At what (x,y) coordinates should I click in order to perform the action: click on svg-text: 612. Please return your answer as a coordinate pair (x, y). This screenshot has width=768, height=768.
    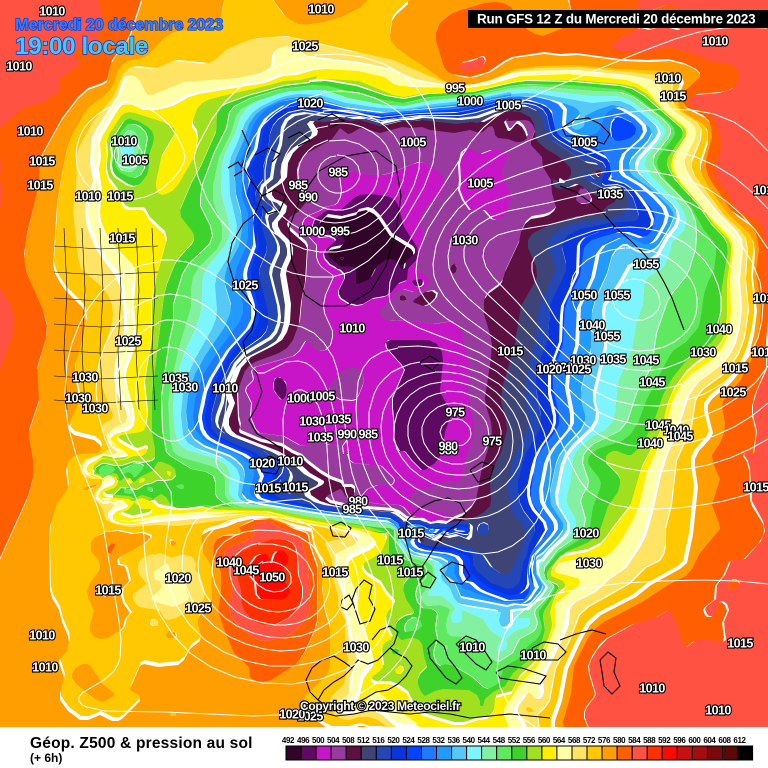
    Looking at the image, I should click on (739, 740).